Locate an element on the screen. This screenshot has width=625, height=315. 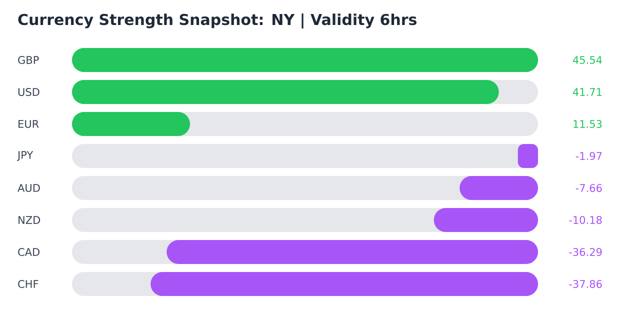
y-tick-label: CAD is located at coordinates (29, 252).